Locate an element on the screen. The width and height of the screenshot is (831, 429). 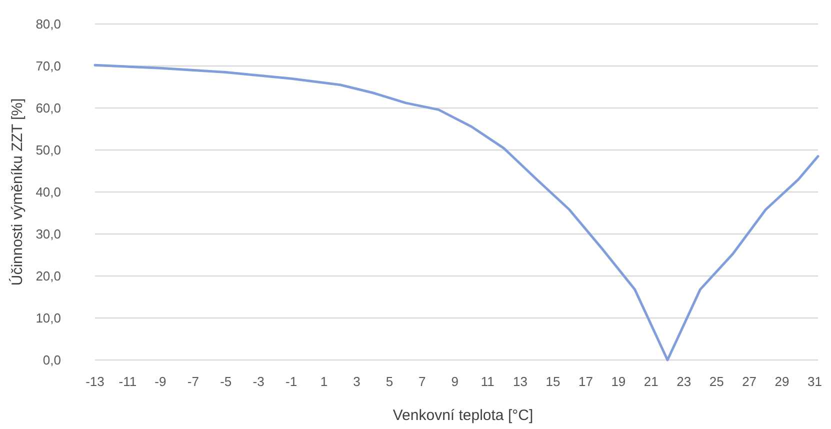
x-tick-label: -1 is located at coordinates (292, 381).